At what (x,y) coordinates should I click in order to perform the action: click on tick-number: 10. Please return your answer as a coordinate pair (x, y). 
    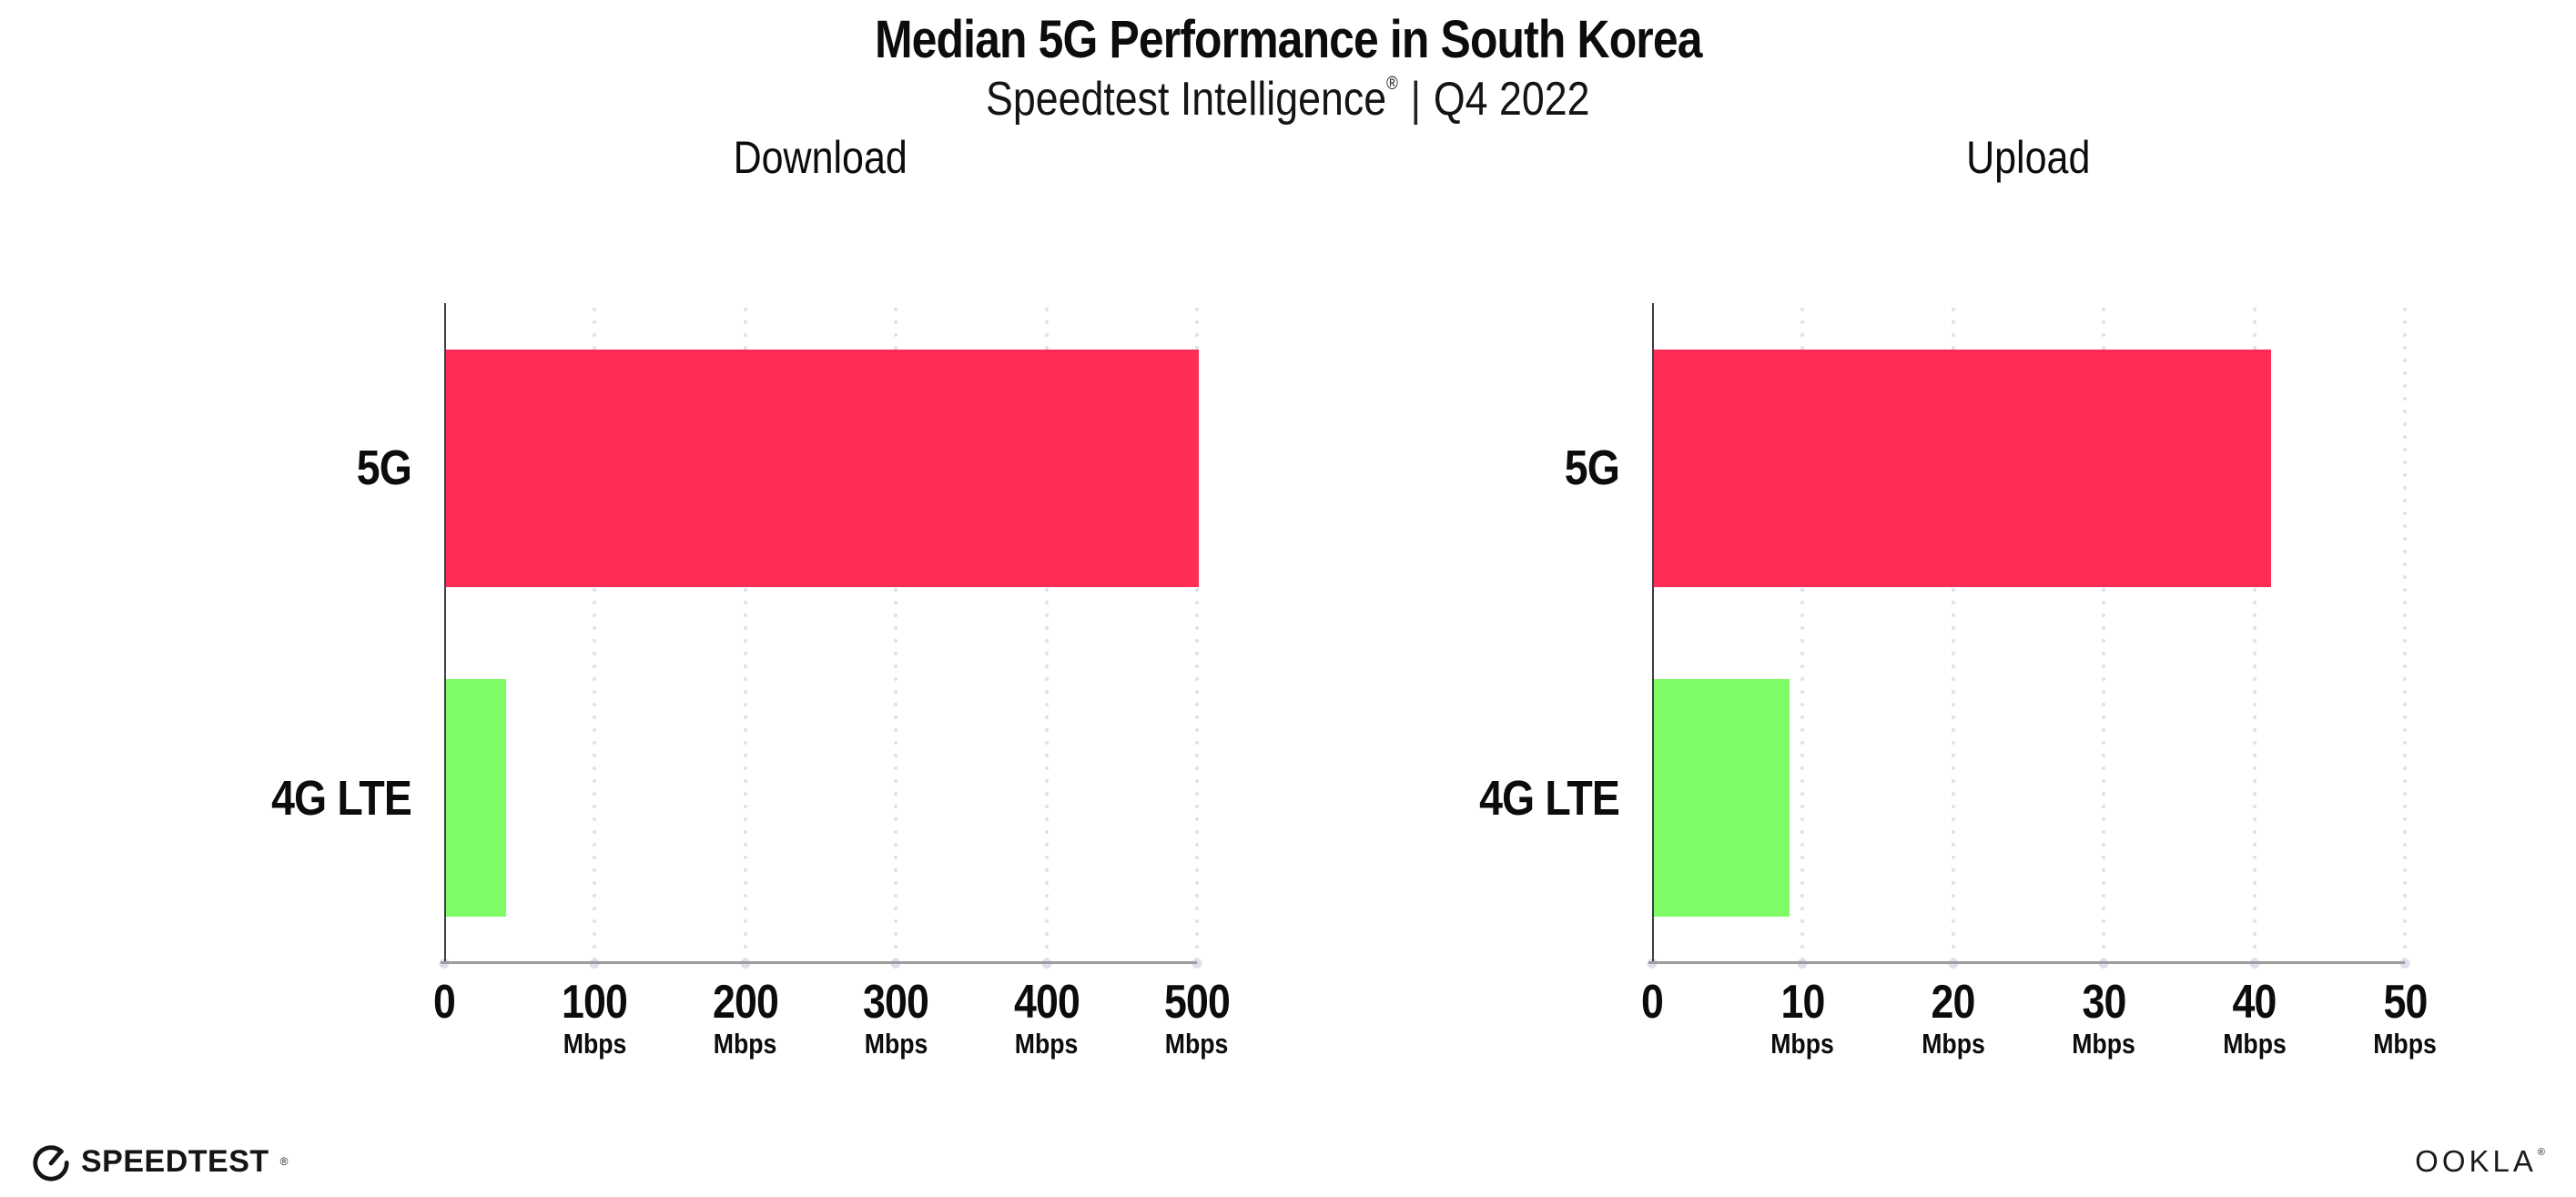
    Looking at the image, I should click on (1802, 1003).